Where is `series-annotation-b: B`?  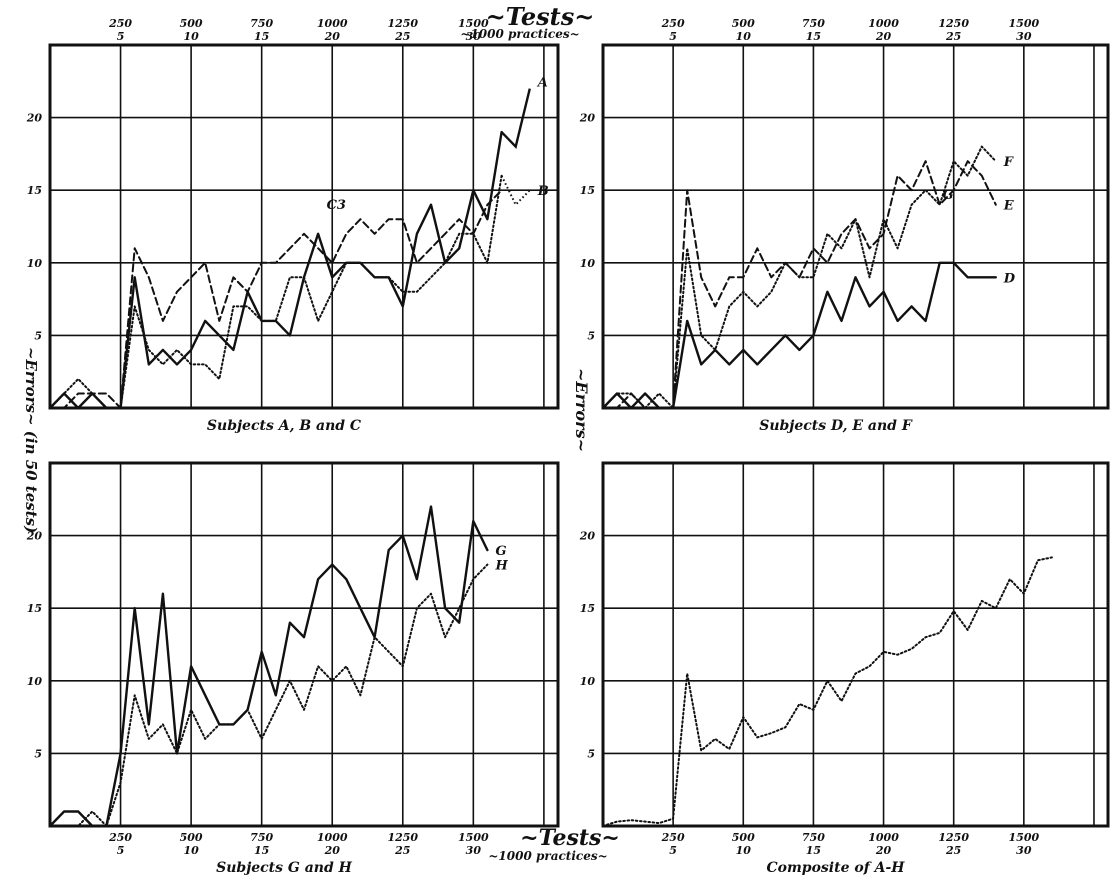 series-annotation-b: B is located at coordinates (543, 191).